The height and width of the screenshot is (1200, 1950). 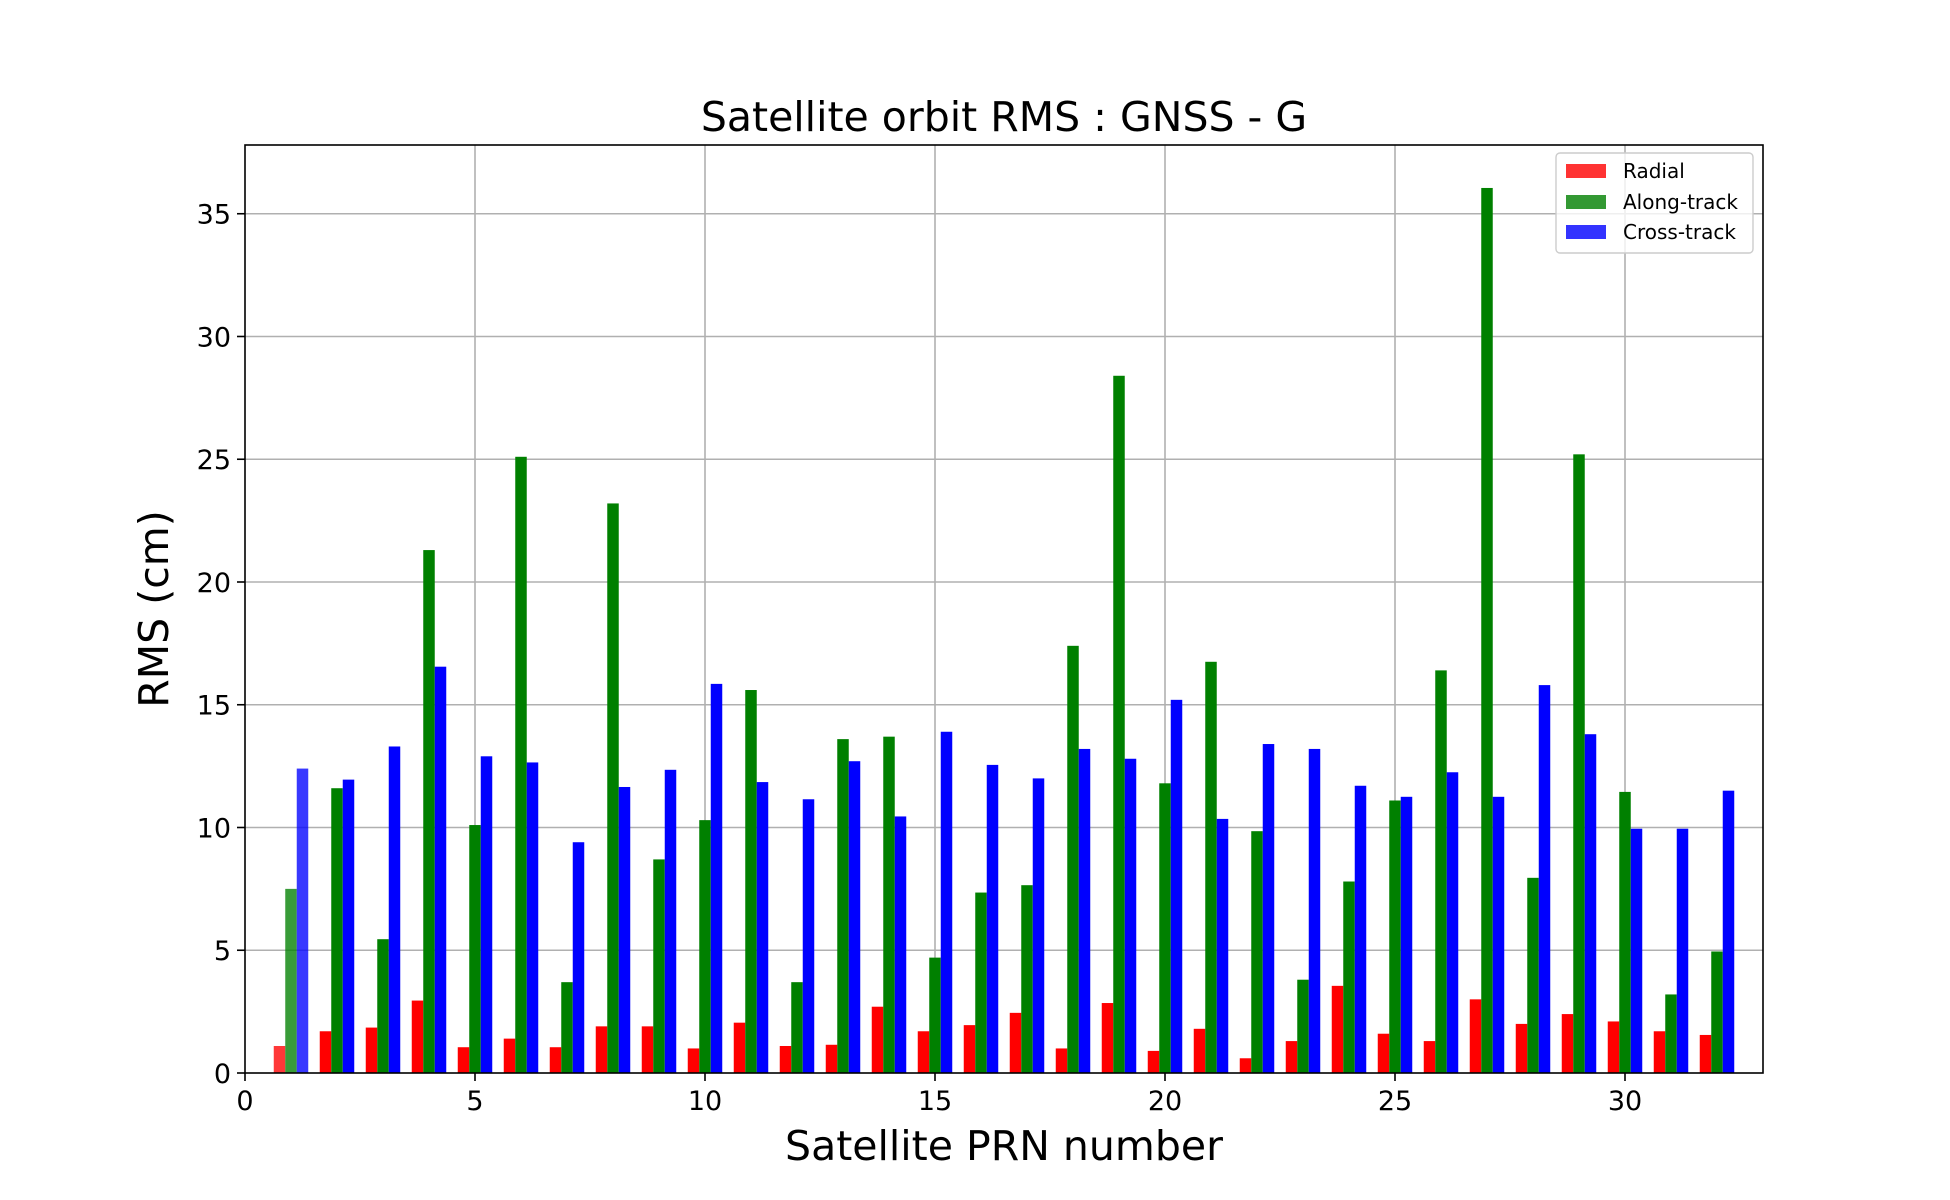 I want to click on legend: Radial Along-track Cross-track, so click(x=1654, y=203).